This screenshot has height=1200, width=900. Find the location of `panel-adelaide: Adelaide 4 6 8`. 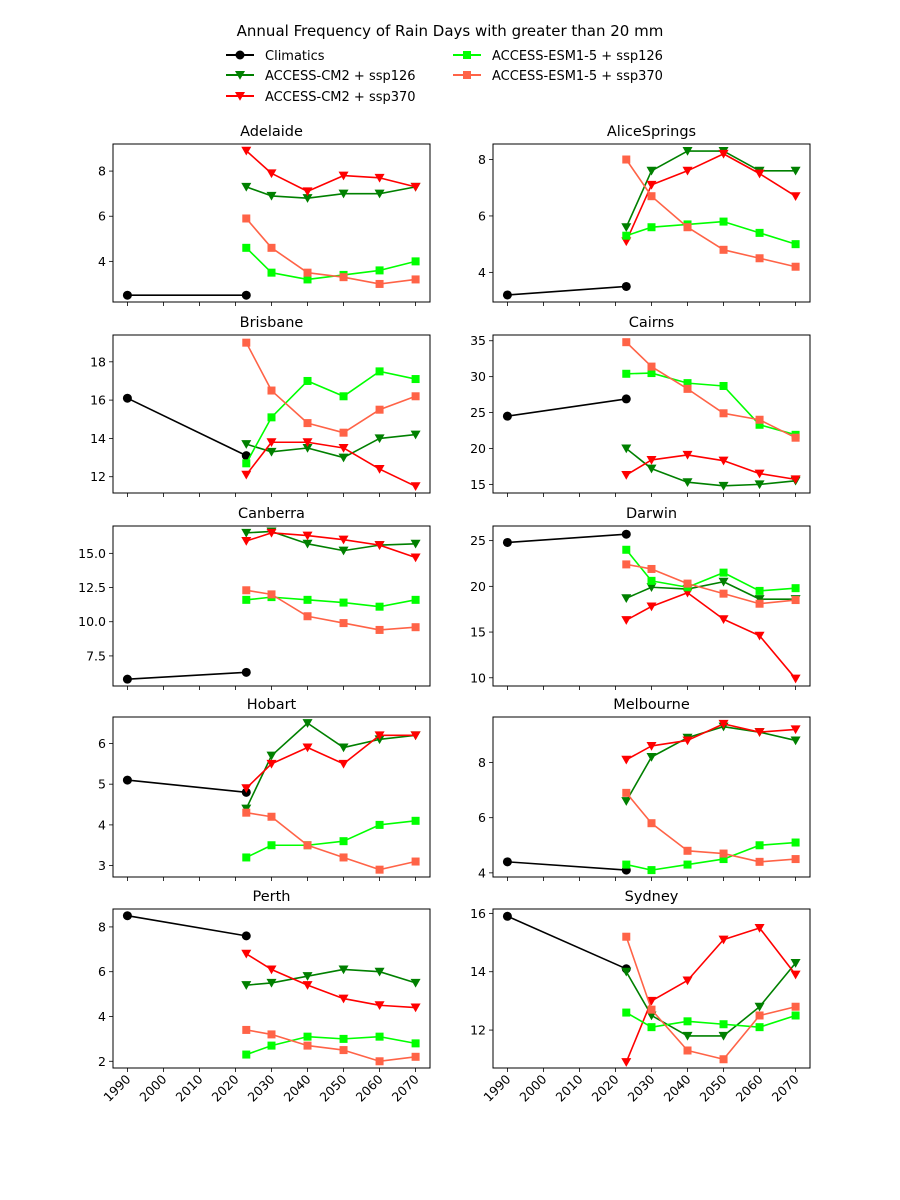

panel-adelaide: Adelaide 4 6 8 is located at coordinates (264, 215).